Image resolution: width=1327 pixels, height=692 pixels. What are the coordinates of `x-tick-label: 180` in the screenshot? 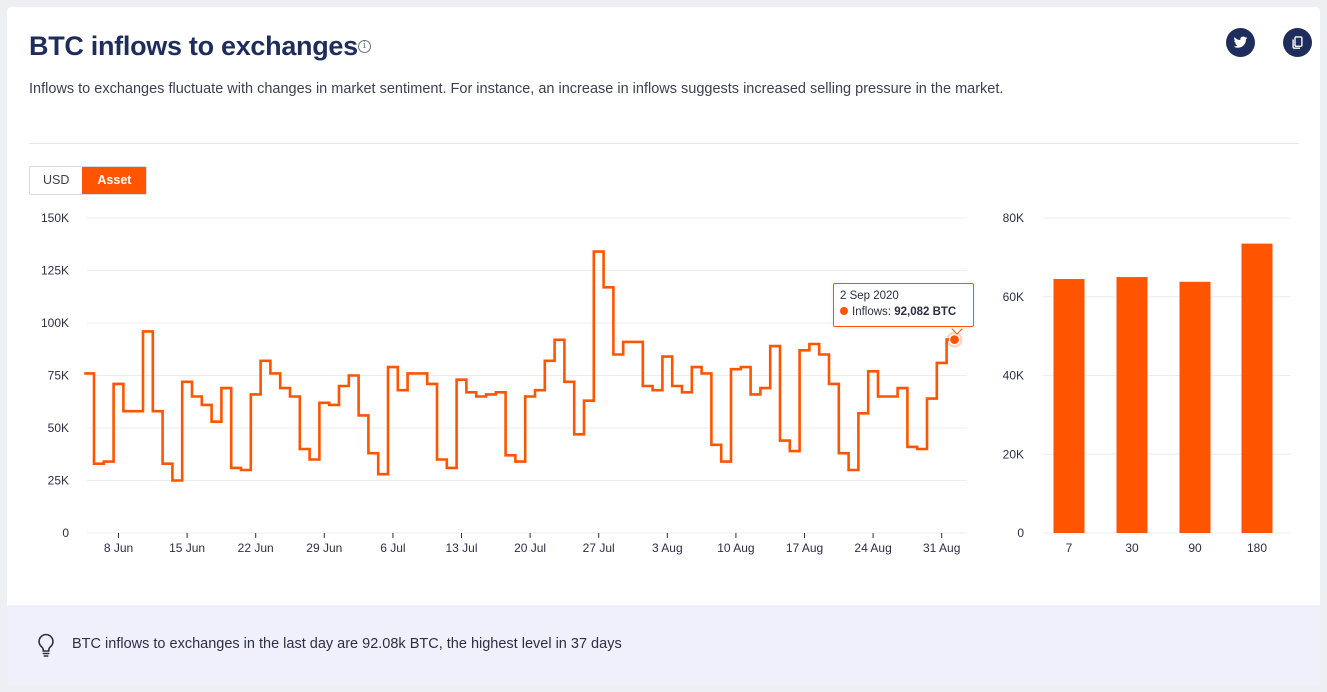 It's located at (1257, 548).